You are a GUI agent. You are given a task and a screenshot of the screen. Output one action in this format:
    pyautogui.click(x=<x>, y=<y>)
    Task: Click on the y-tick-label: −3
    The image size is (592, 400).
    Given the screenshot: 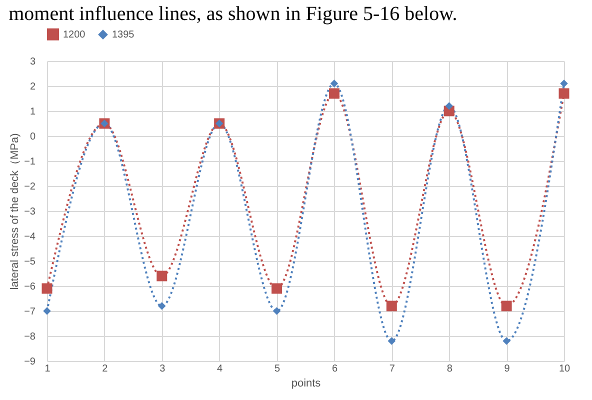 What is the action you would take?
    pyautogui.click(x=30, y=212)
    